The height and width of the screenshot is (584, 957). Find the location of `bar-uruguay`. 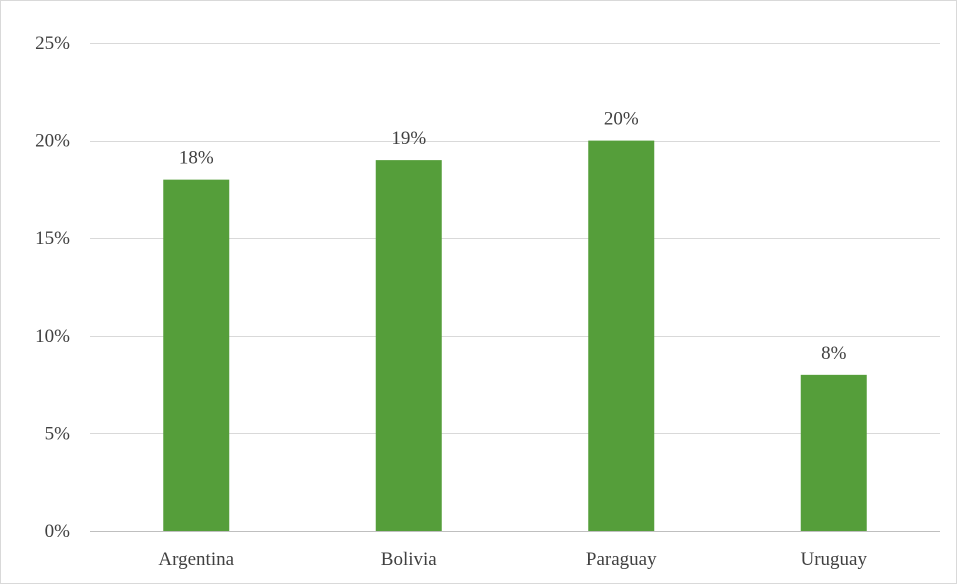

bar-uruguay is located at coordinates (833, 452).